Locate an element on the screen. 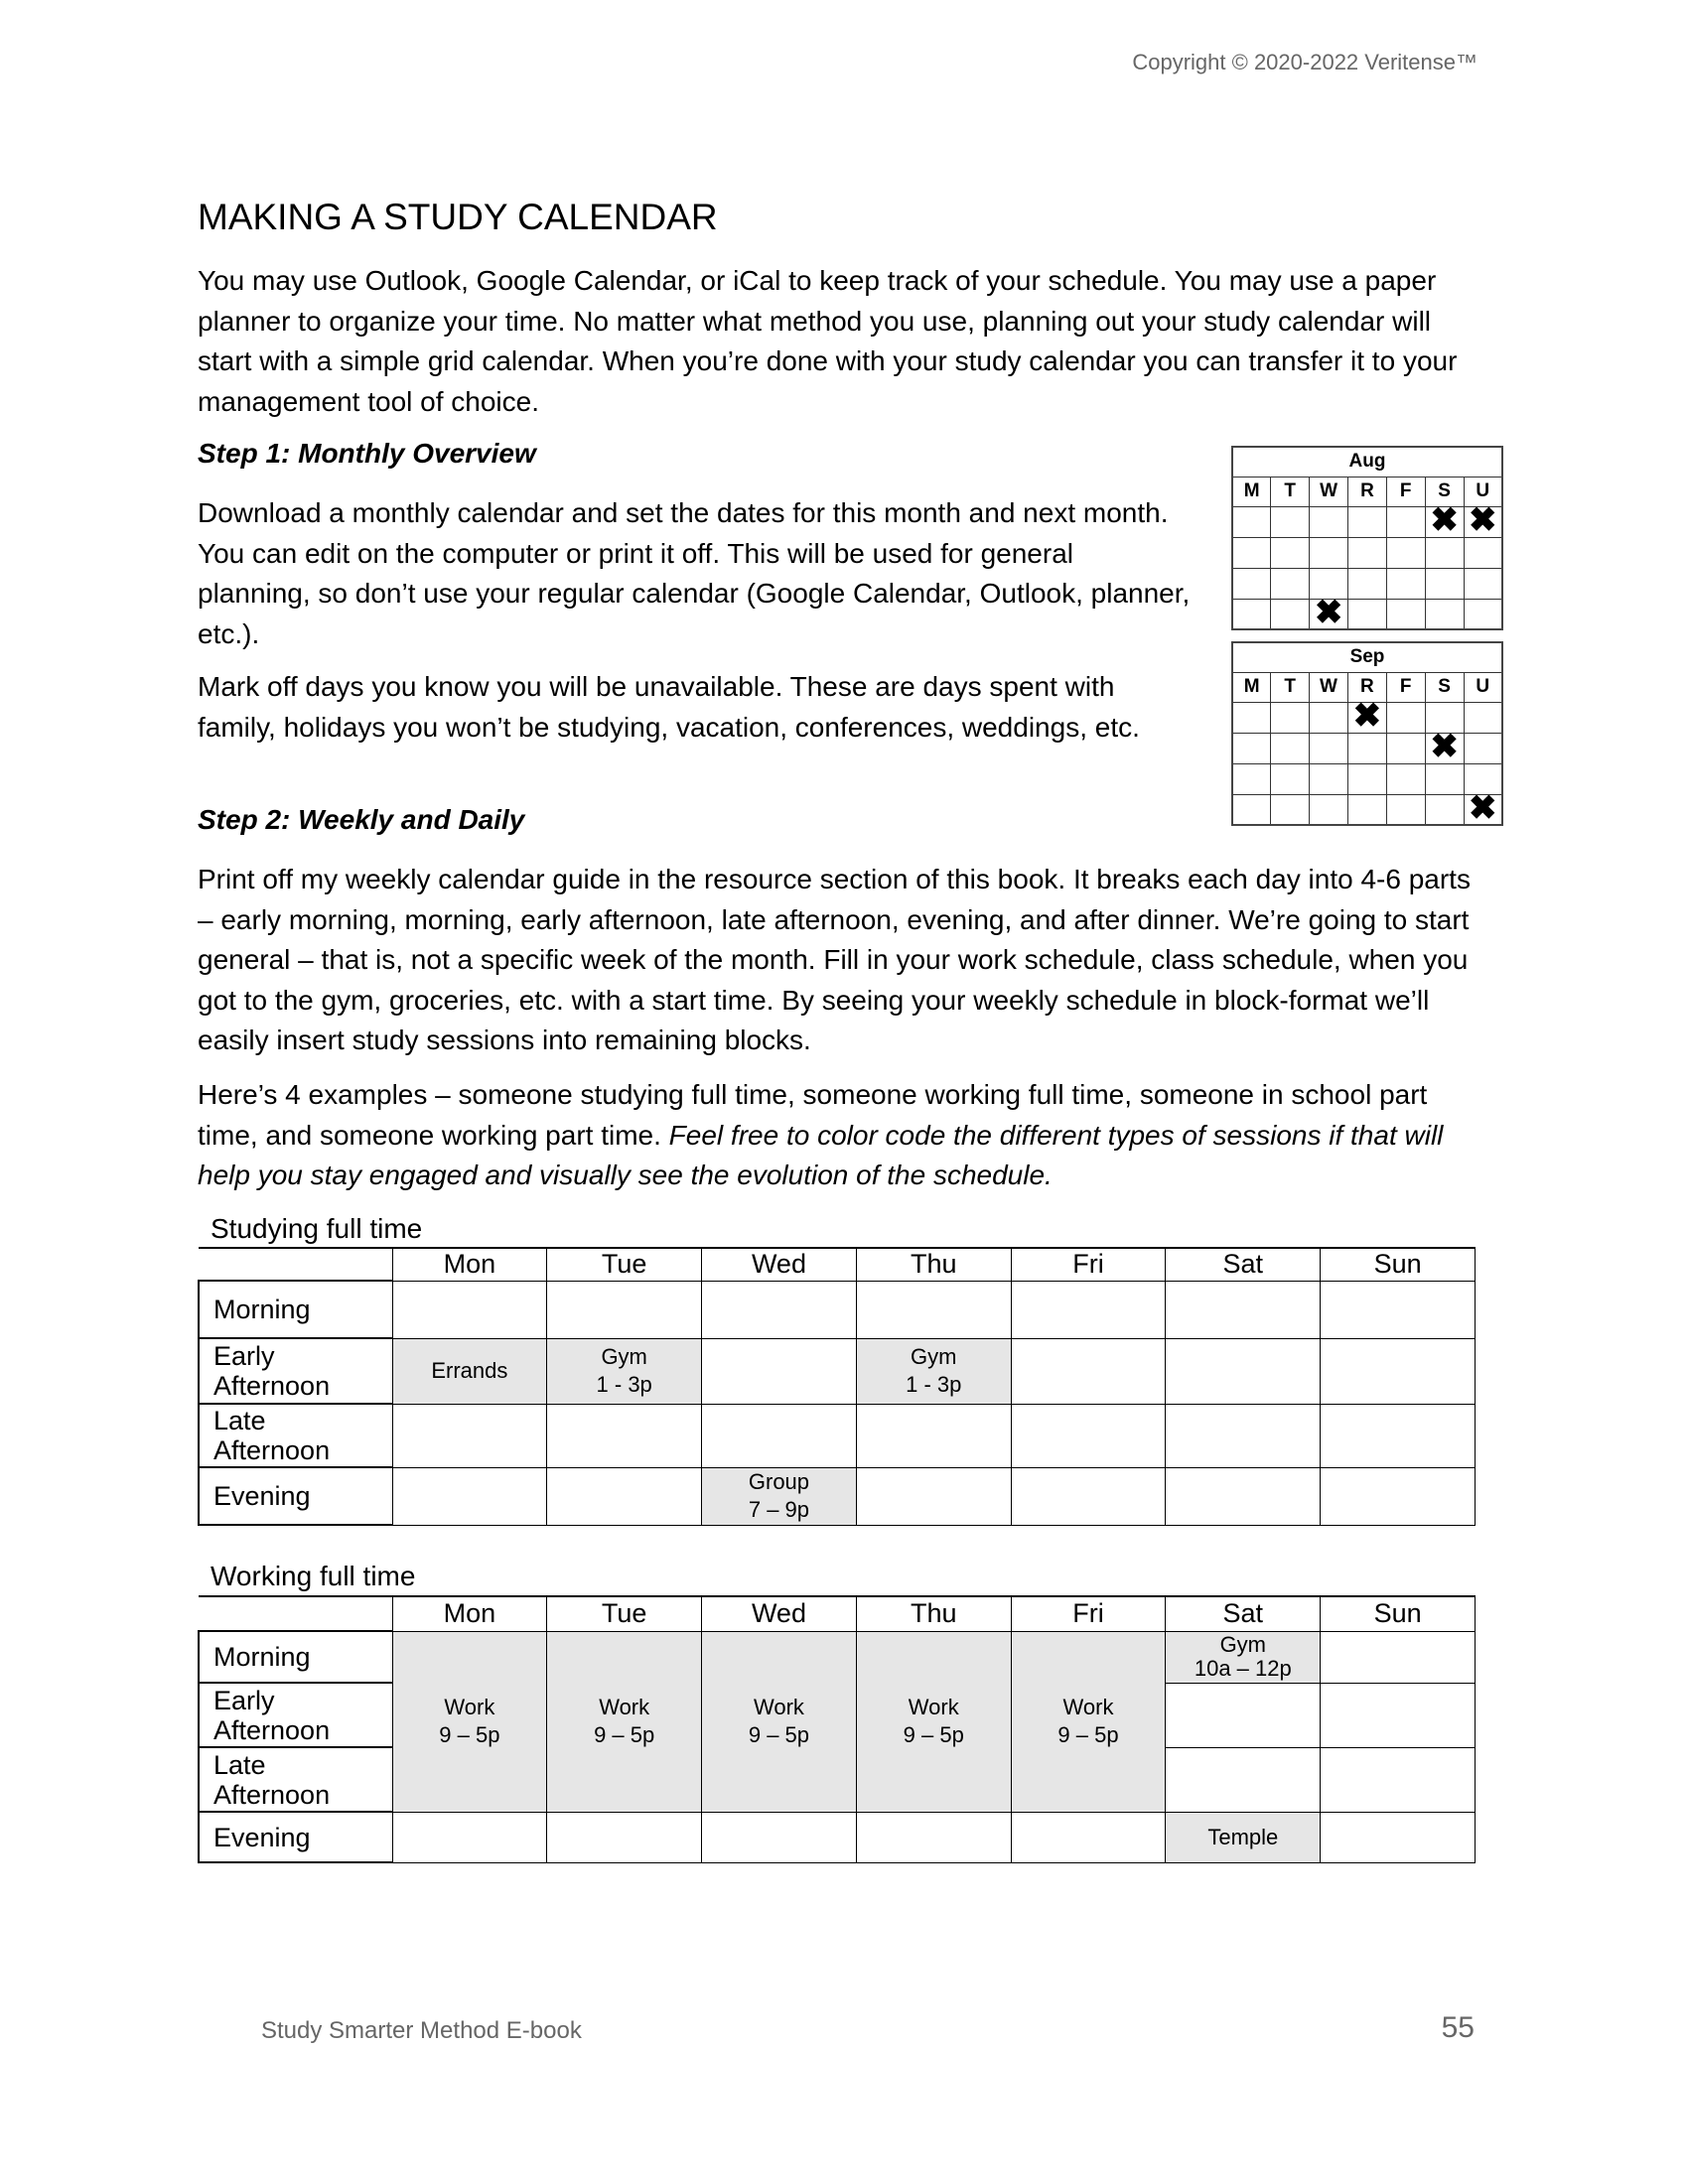  step1-heading: Step 1: Monthly Overview is located at coordinates (367, 453).